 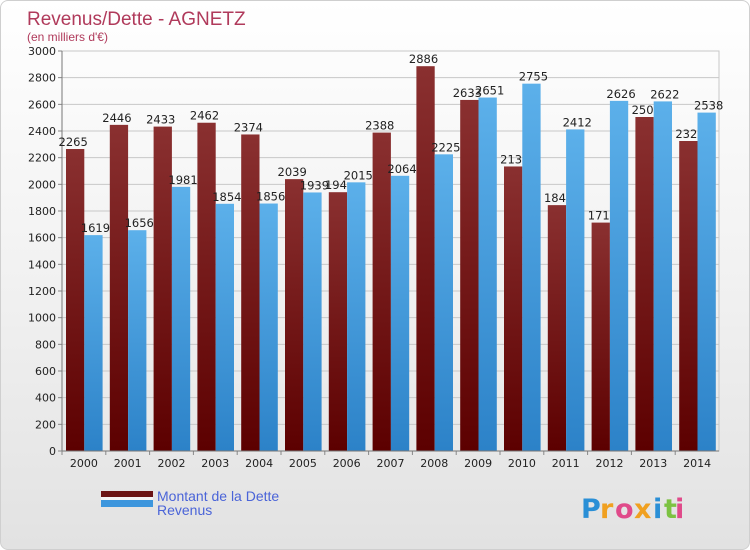 What do you see at coordinates (172, 463) in the screenshot?
I see `x-tick-label: 2002` at bounding box center [172, 463].